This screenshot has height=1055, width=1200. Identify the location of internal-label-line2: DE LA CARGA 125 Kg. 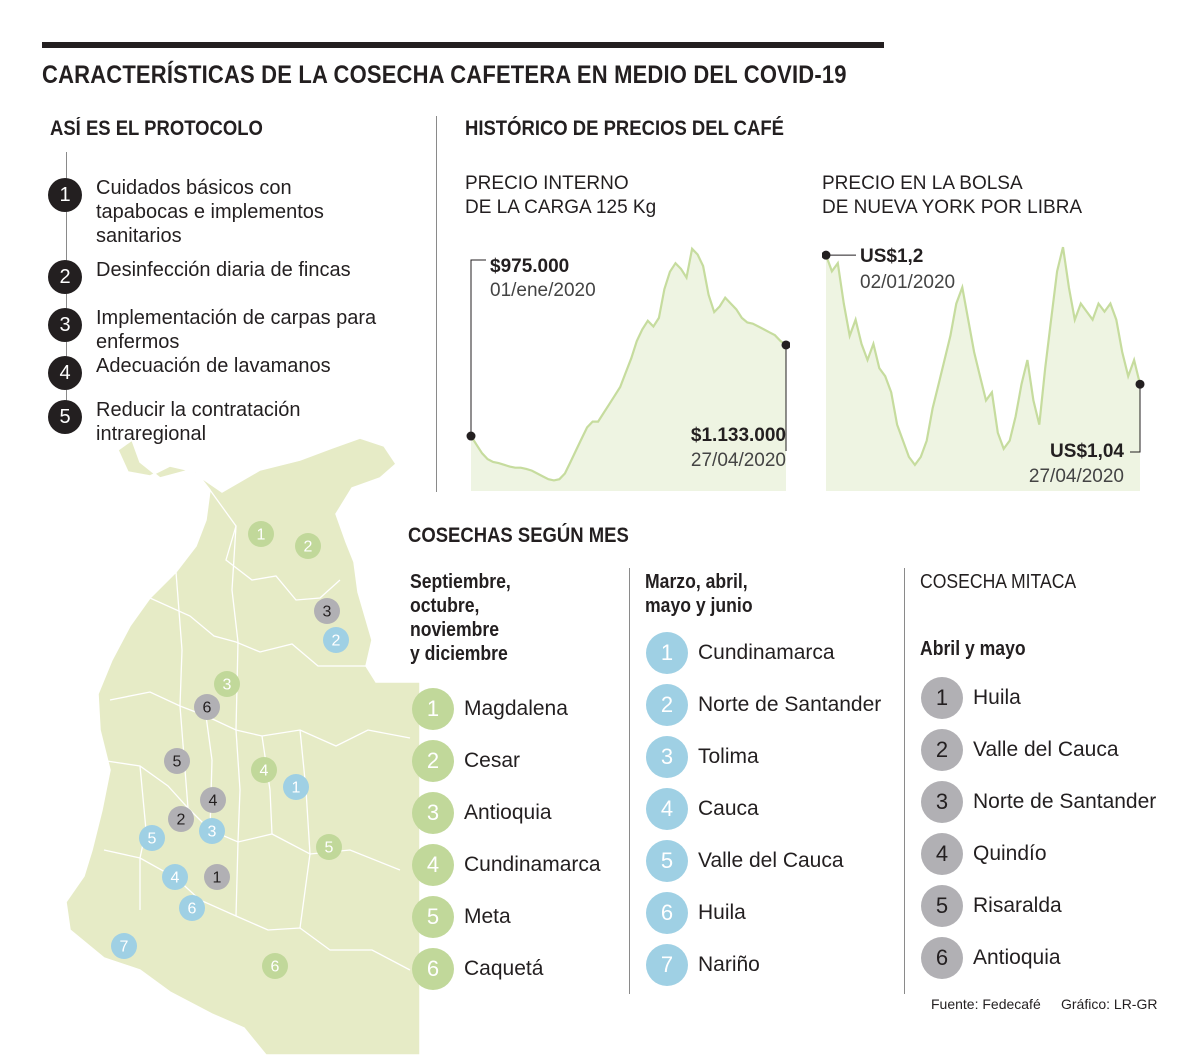
(561, 207).